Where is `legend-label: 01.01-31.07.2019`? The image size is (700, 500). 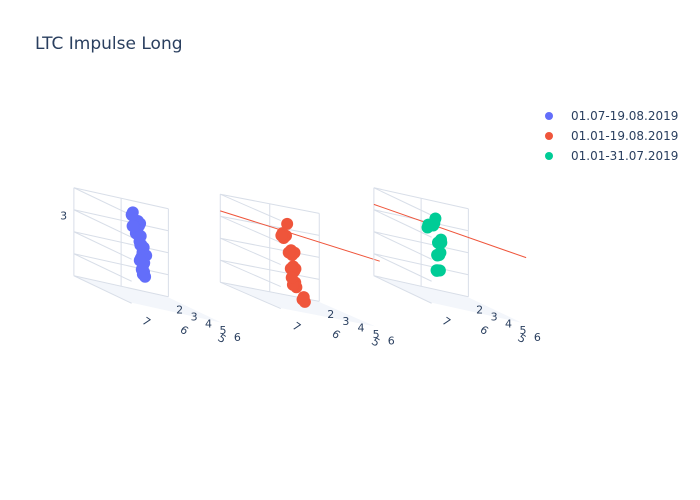
legend-label: 01.01-31.07.2019 is located at coordinates (625, 156).